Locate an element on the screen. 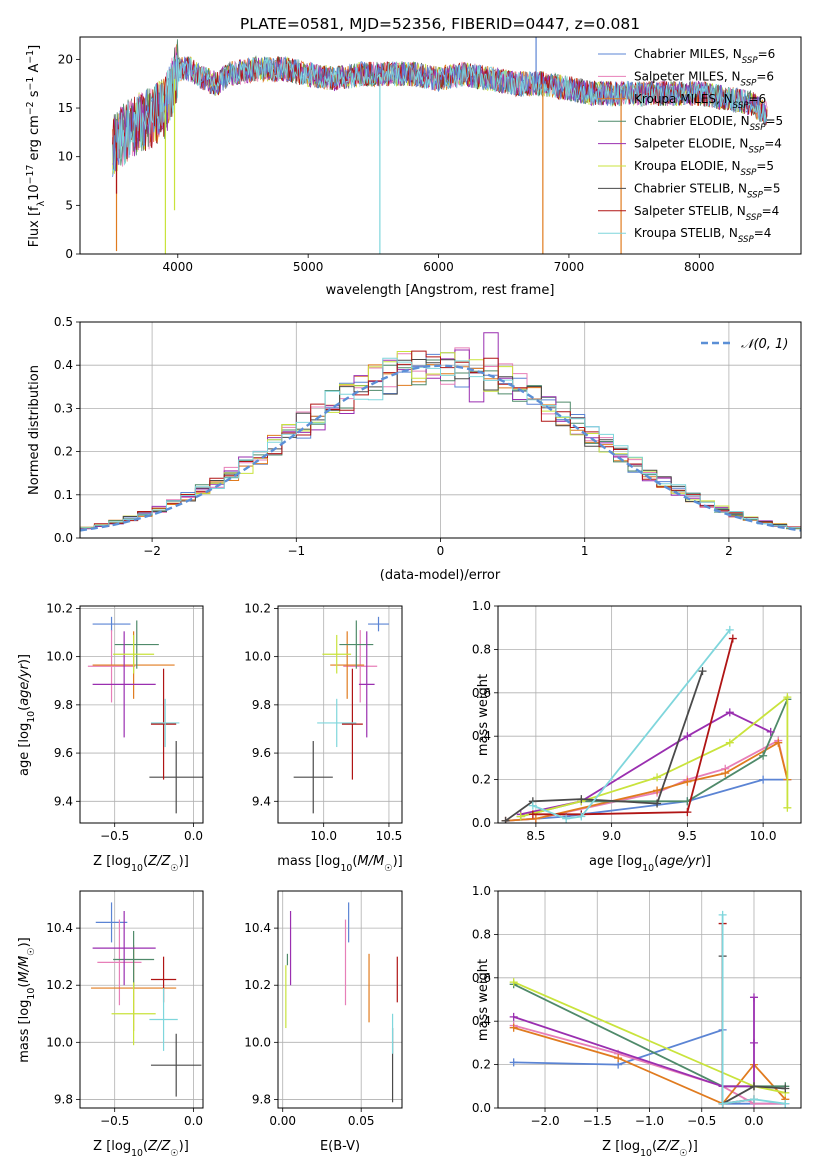 The width and height of the screenshot is (819, 1170). x-tick-label: 0.0 is located at coordinates (193, 1121).